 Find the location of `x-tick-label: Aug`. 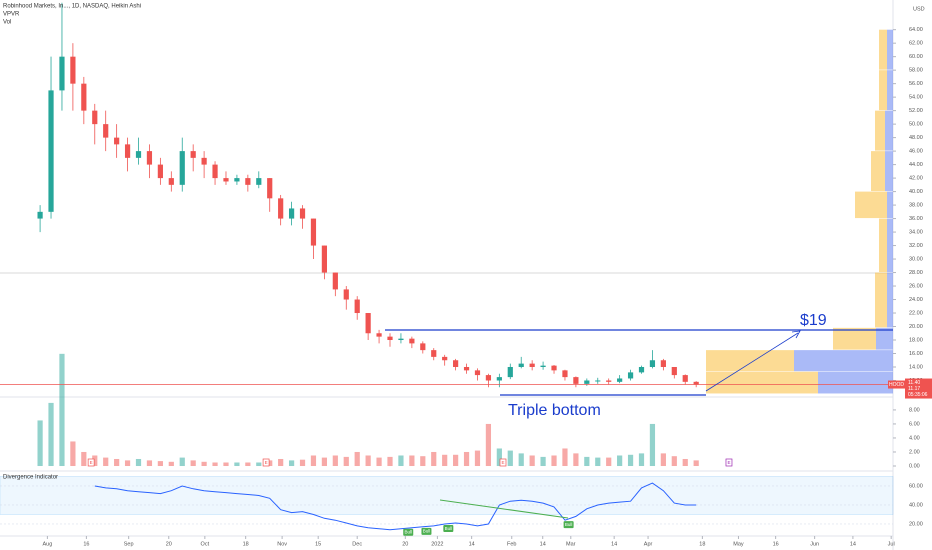

x-tick-label: Aug is located at coordinates (47, 544).